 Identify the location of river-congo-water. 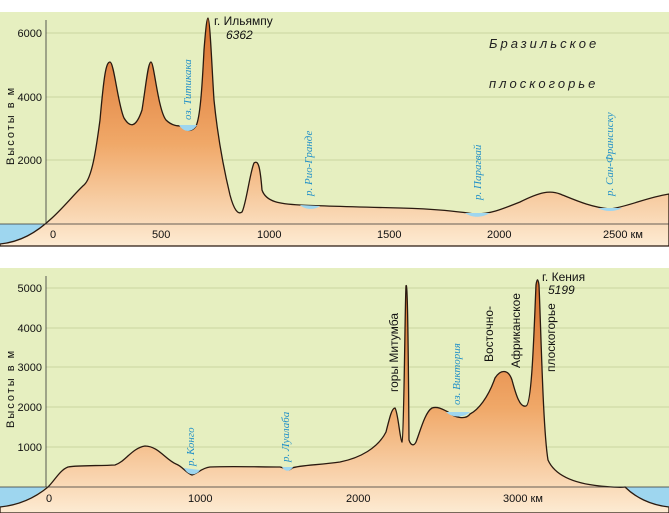
(192, 471).